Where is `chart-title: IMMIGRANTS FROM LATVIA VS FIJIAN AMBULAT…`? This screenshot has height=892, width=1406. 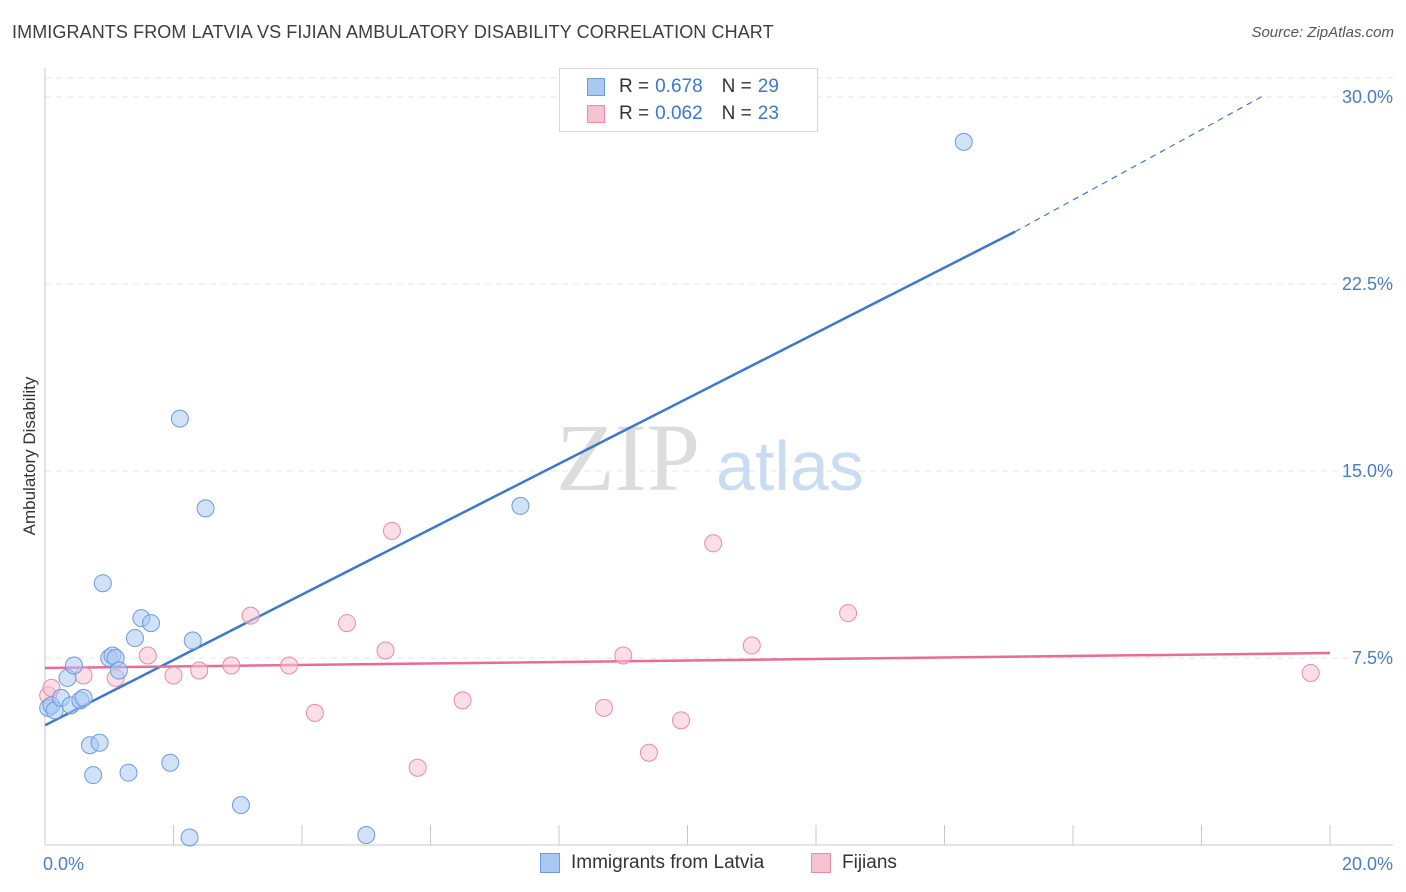
chart-title: IMMIGRANTS FROM LATVIA VS FIJIAN AMBULAT… is located at coordinates (393, 32).